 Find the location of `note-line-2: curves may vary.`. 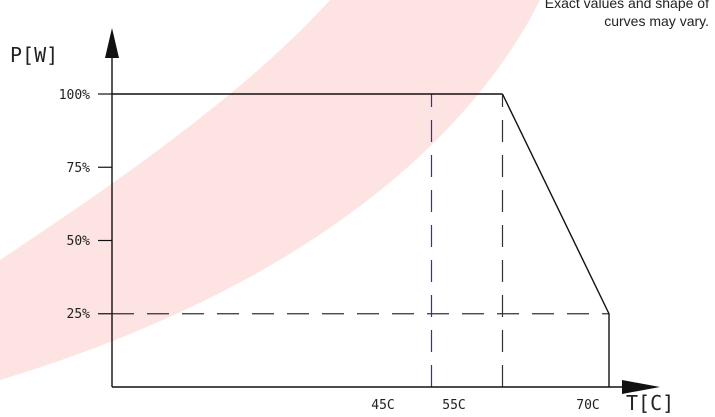

note-line-2: curves may vary. is located at coordinates (656, 21).